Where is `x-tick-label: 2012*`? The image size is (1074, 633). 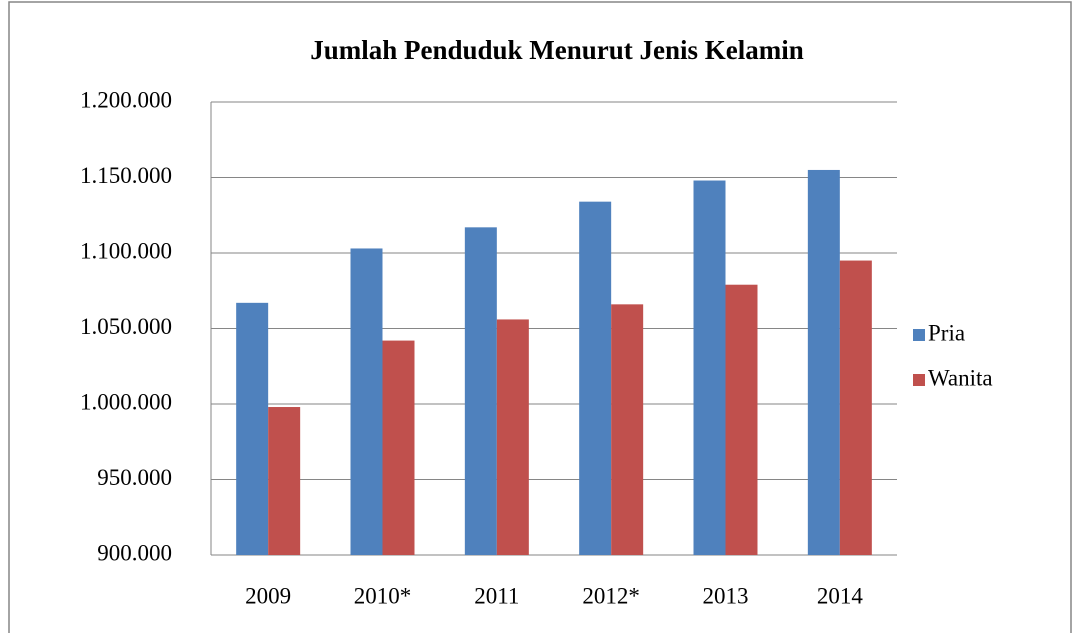
x-tick-label: 2012* is located at coordinates (611, 595).